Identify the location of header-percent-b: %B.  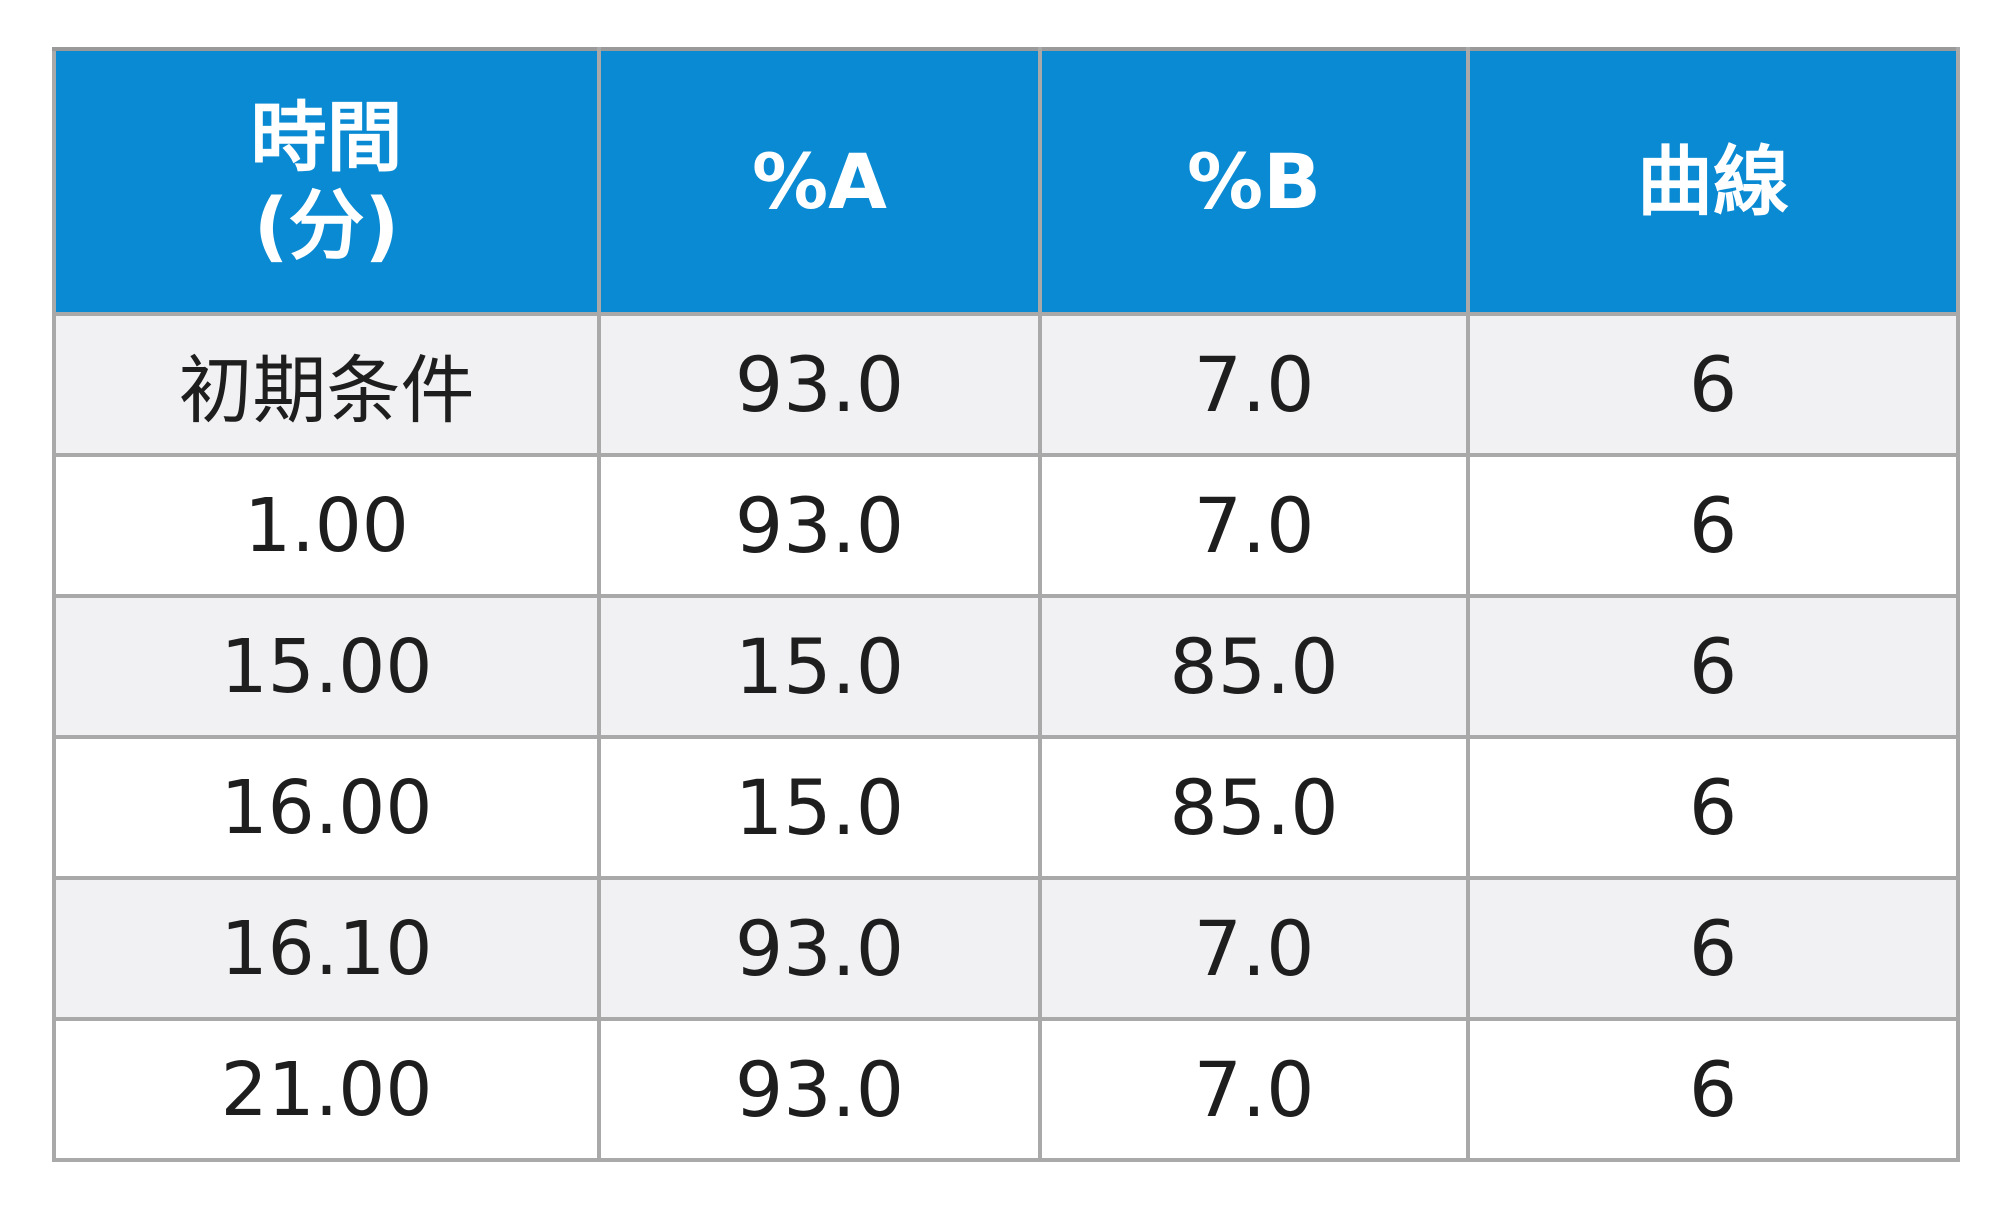
(1254, 181).